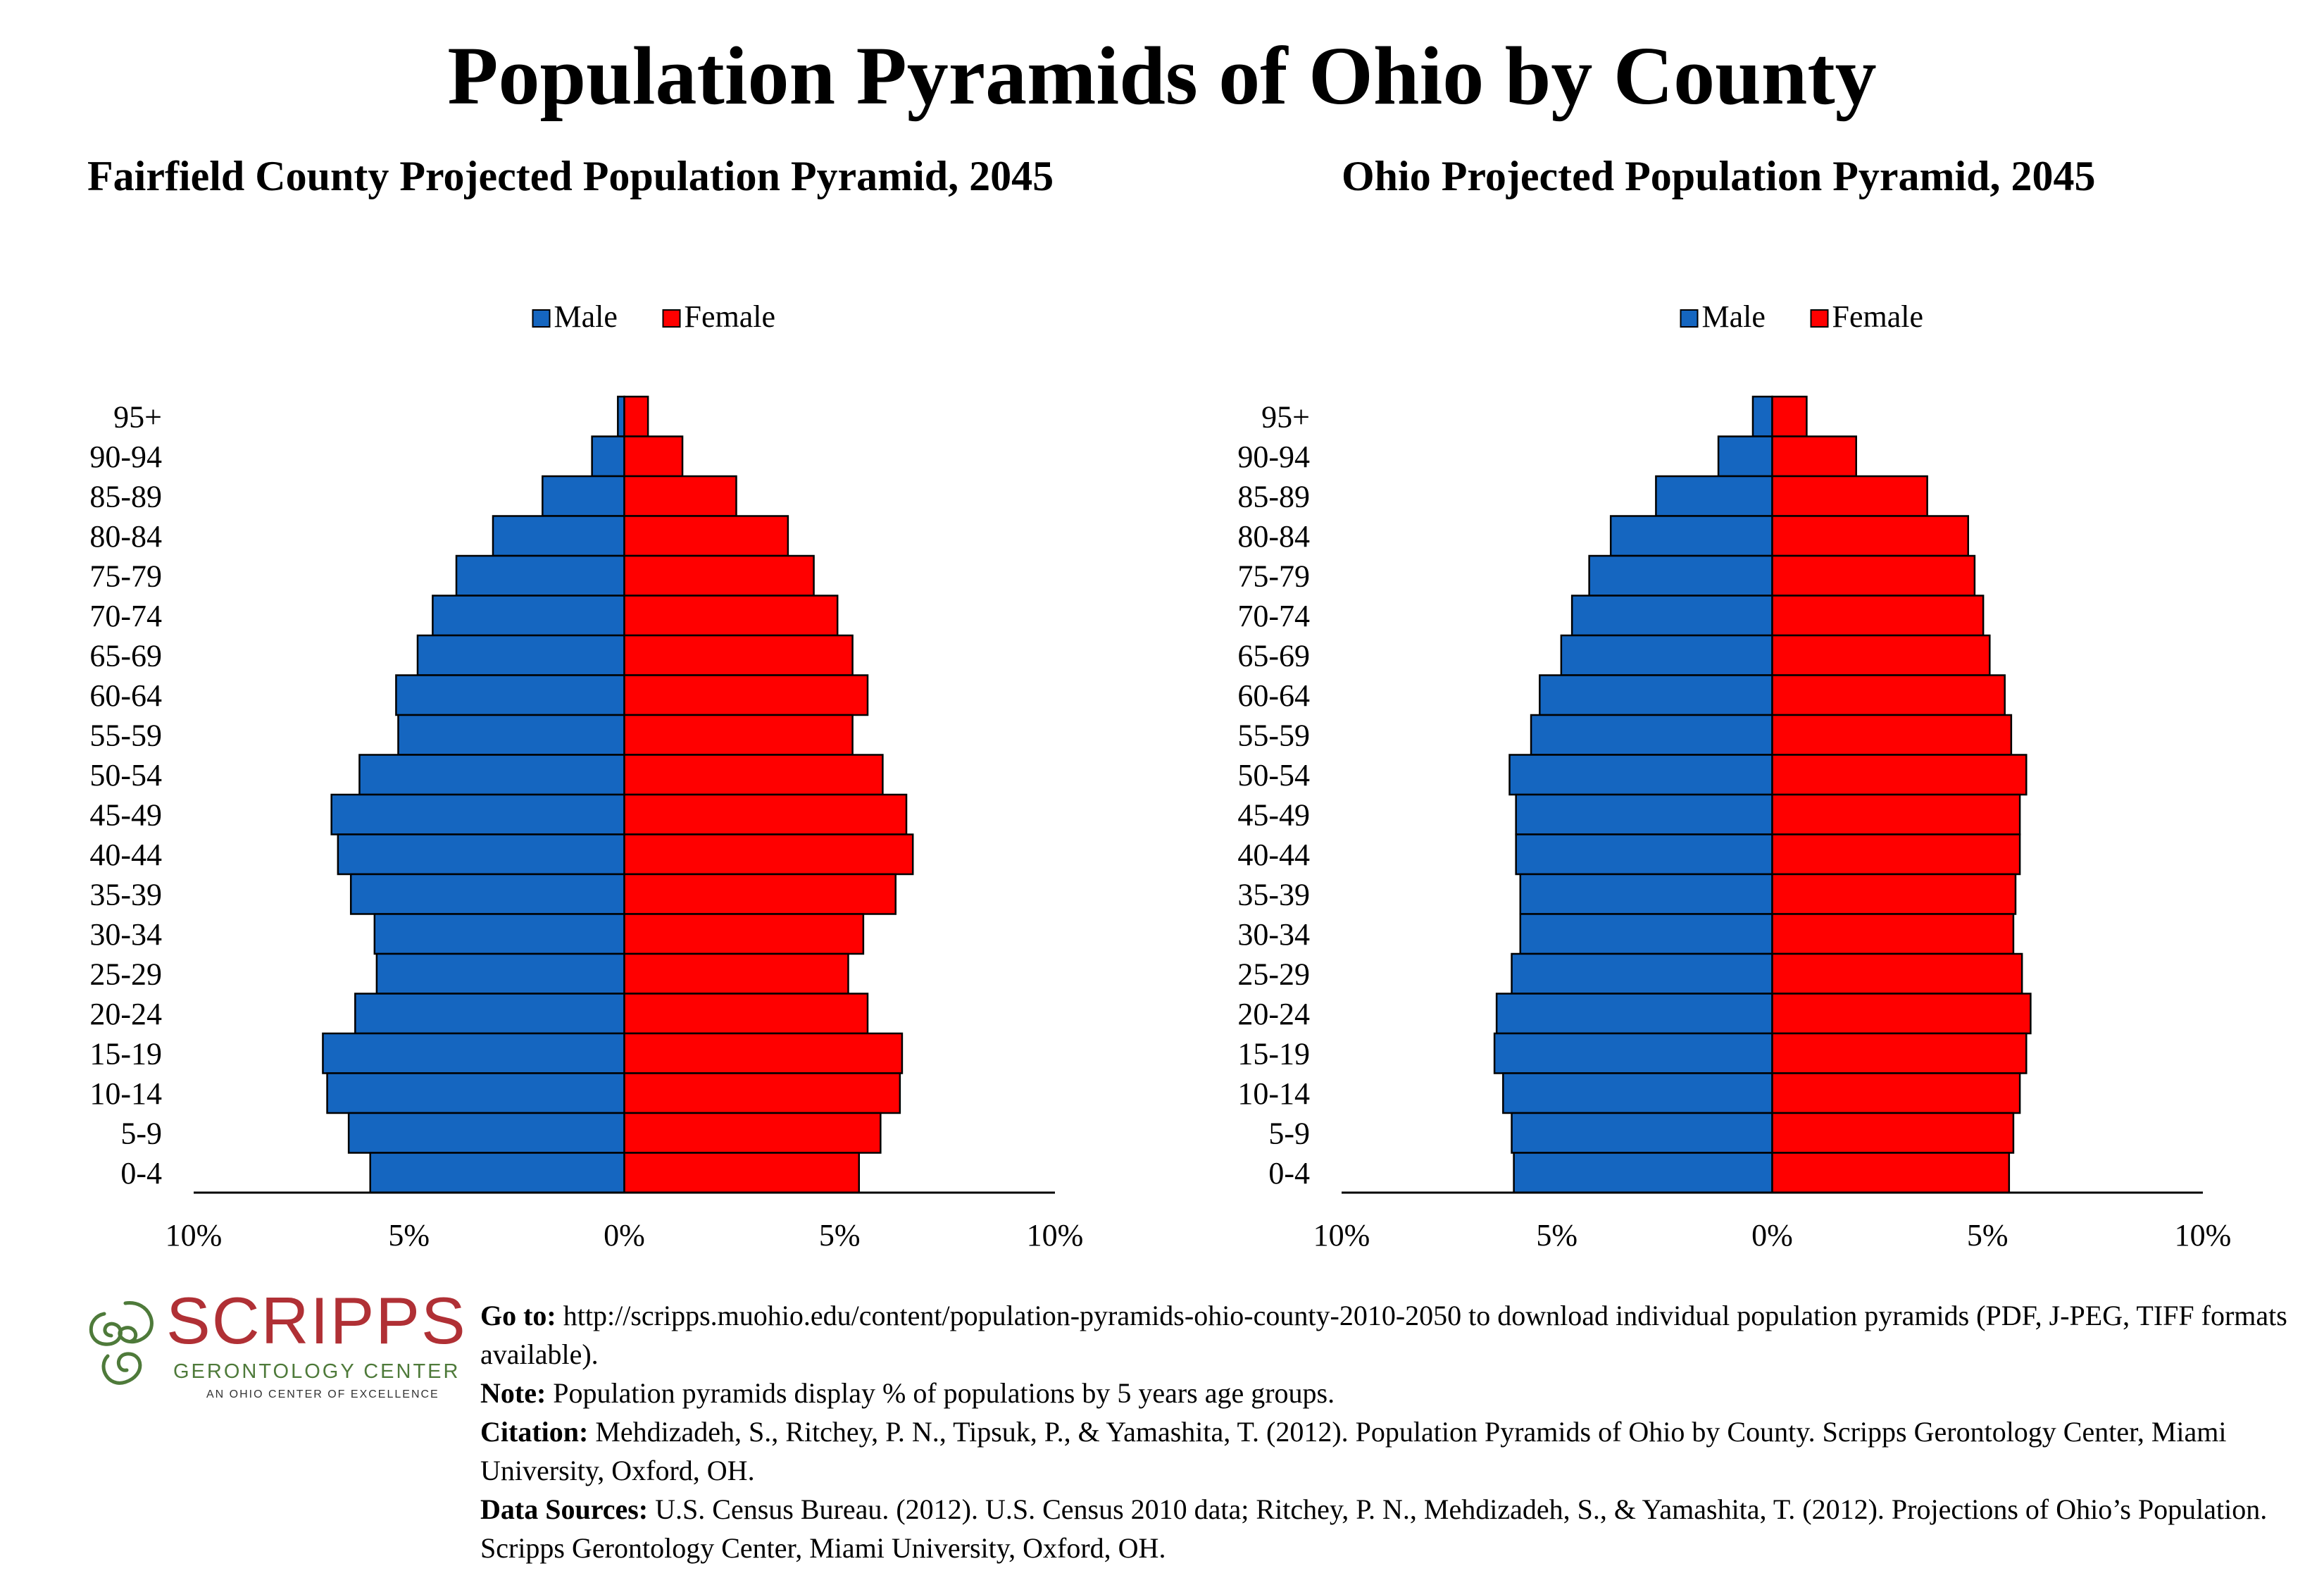 This screenshot has width=2324, height=1585. What do you see at coordinates (322, 1394) in the screenshot?
I see `logo-tagline: AN OHIO CENTER OF EXCELLENCE` at bounding box center [322, 1394].